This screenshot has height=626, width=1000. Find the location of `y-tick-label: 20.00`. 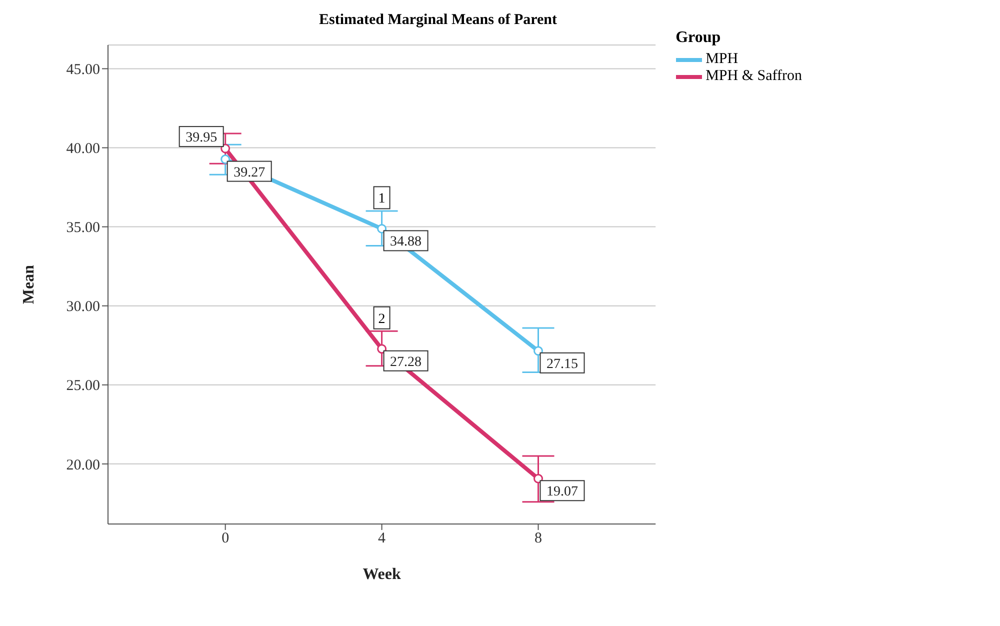

y-tick-label: 20.00 is located at coordinates (83, 465).